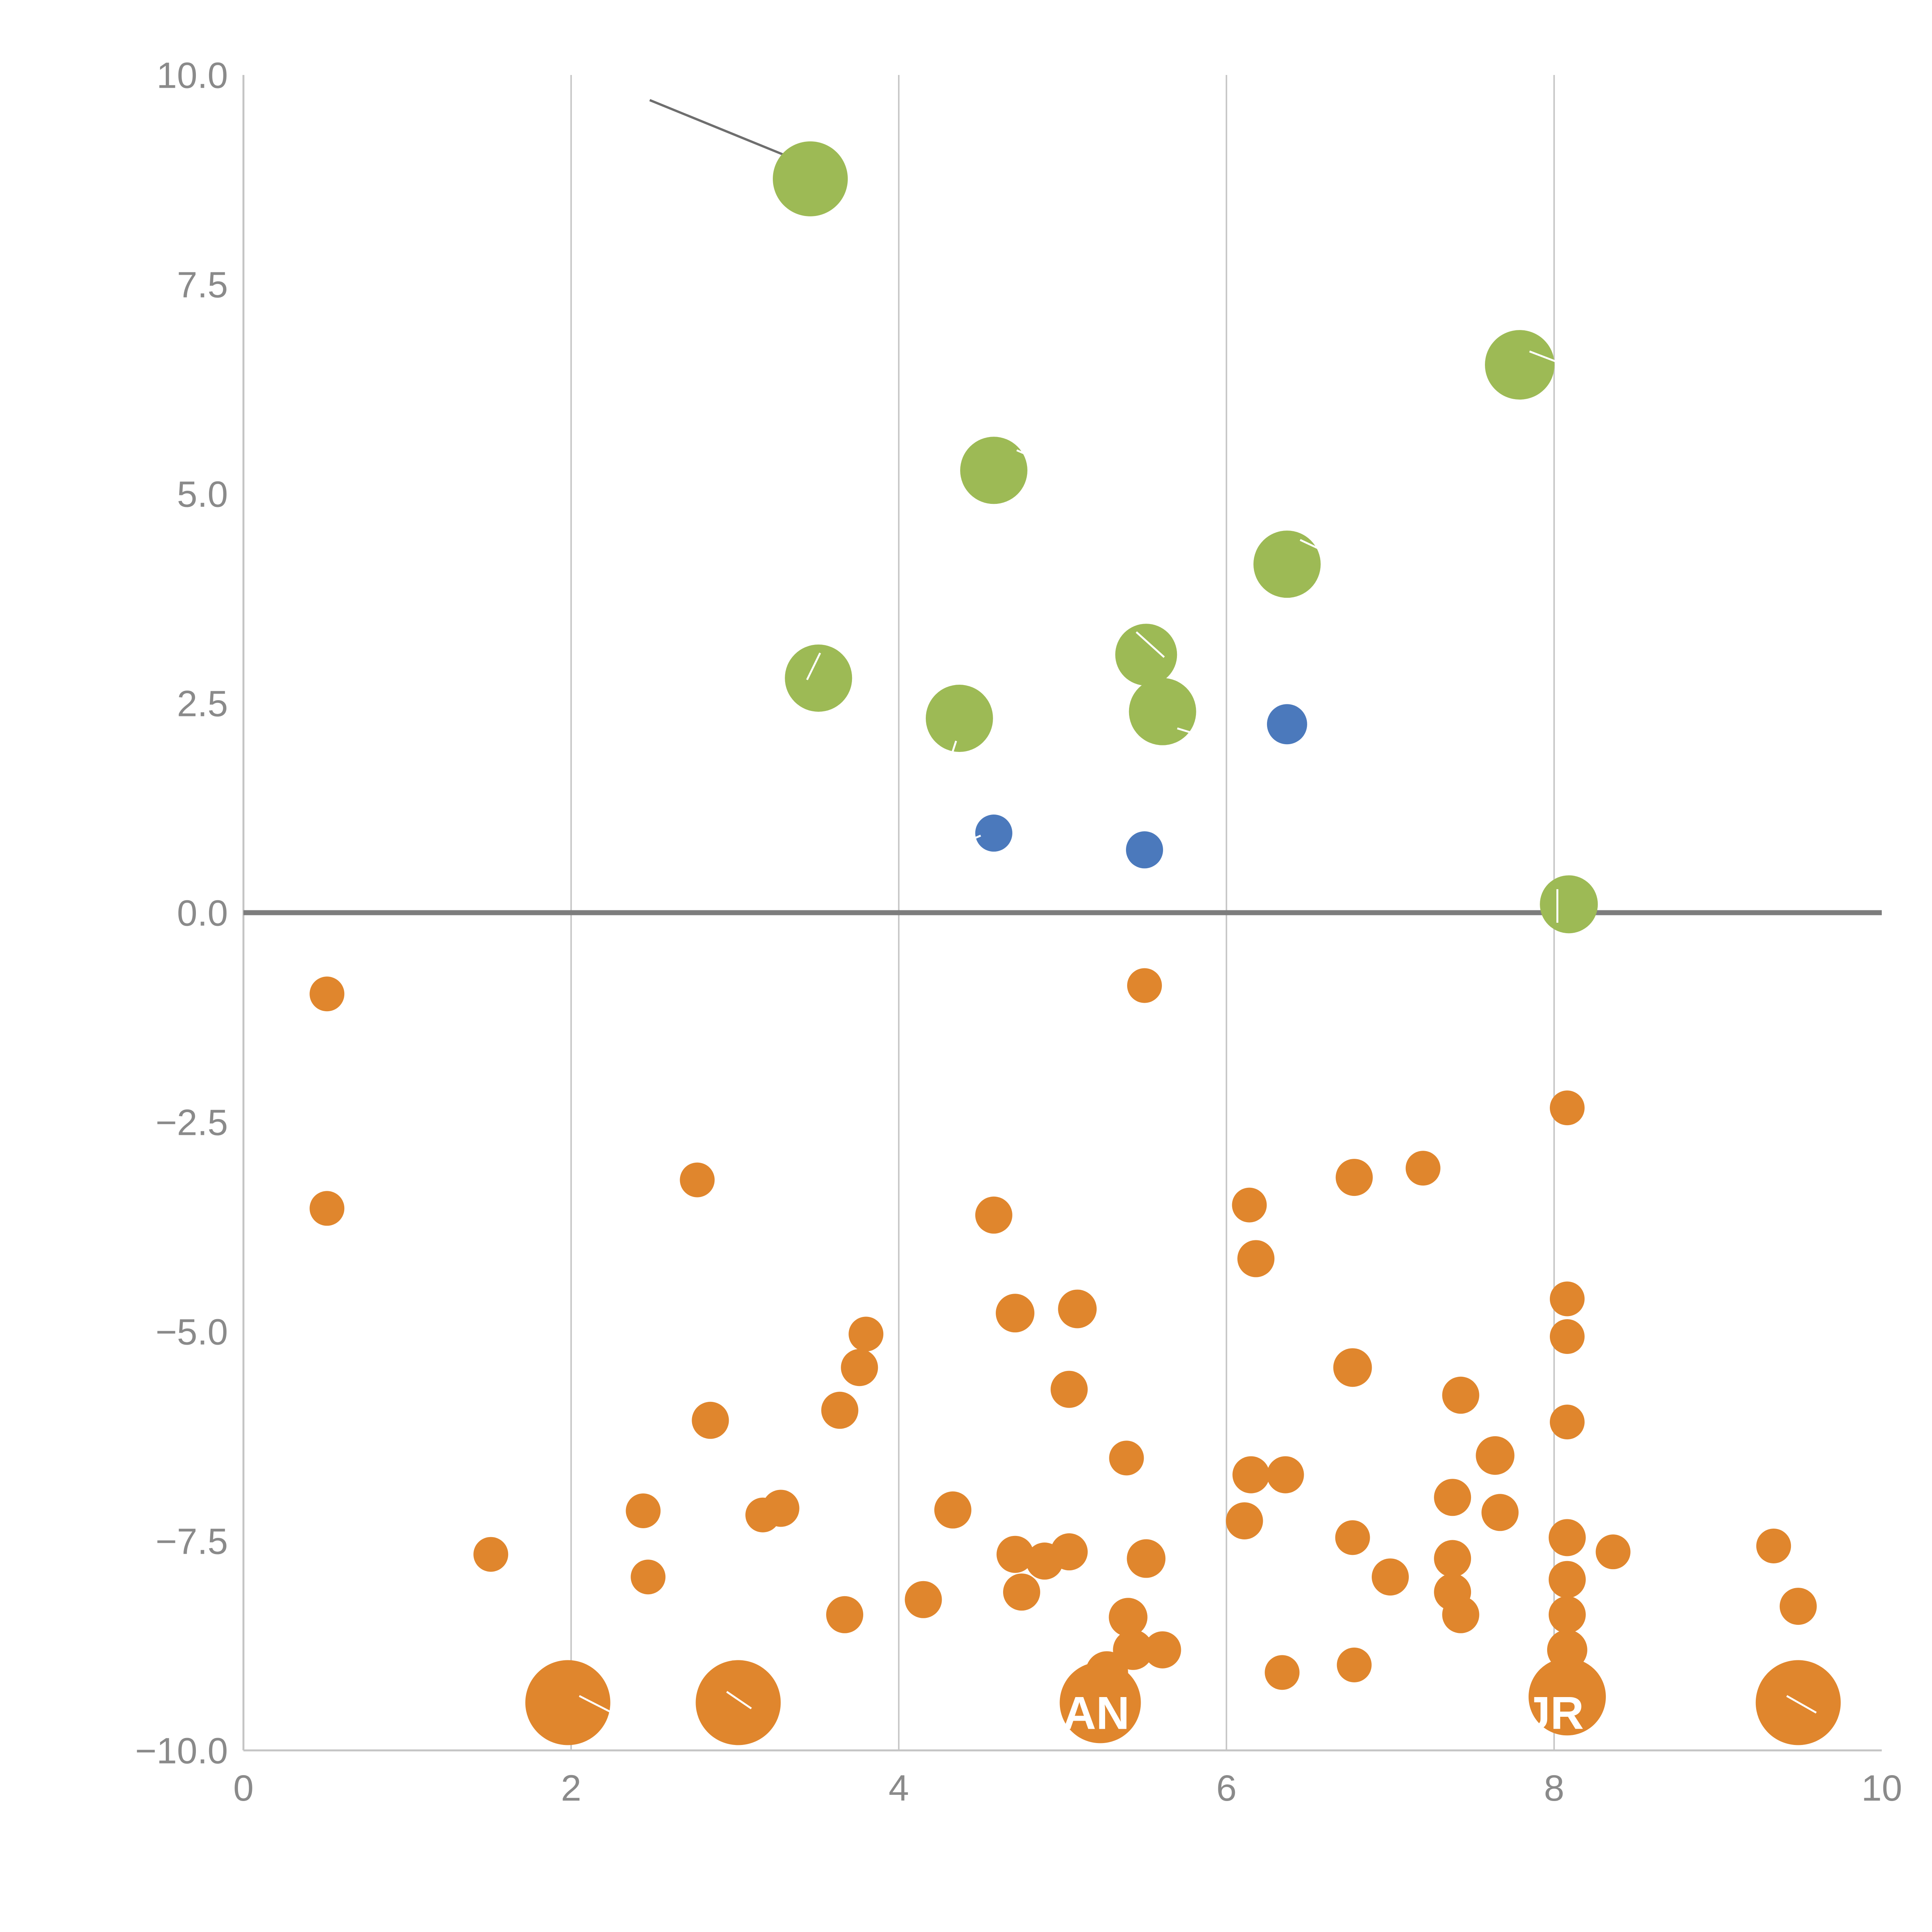  What do you see at coordinates (571, 1788) in the screenshot?
I see `x-tick-label: 2` at bounding box center [571, 1788].